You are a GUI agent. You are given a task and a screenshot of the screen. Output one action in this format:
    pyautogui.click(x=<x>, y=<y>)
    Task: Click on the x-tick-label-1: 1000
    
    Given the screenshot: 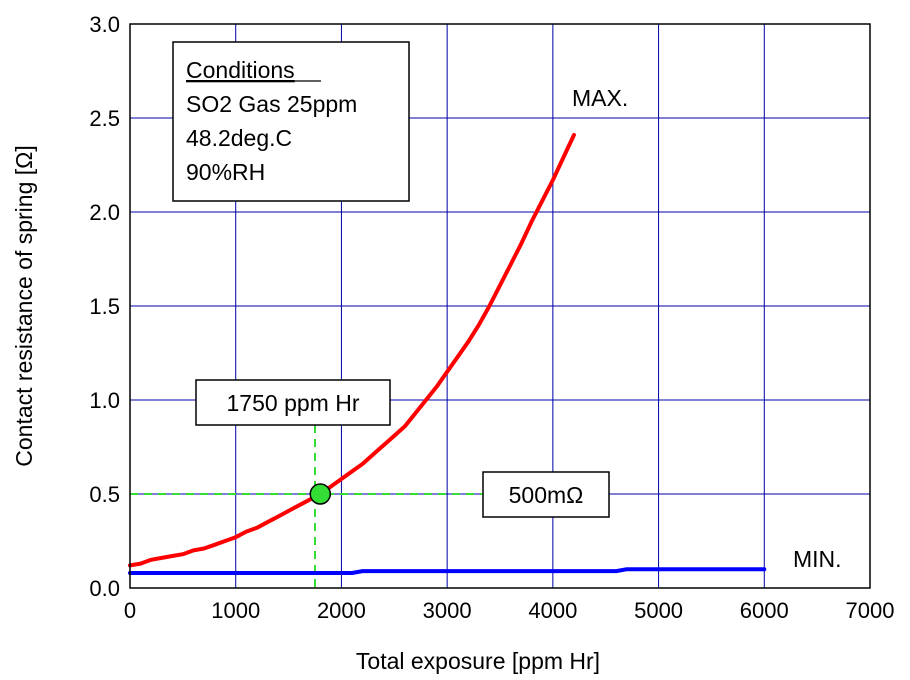 What is the action you would take?
    pyautogui.click(x=235, y=610)
    